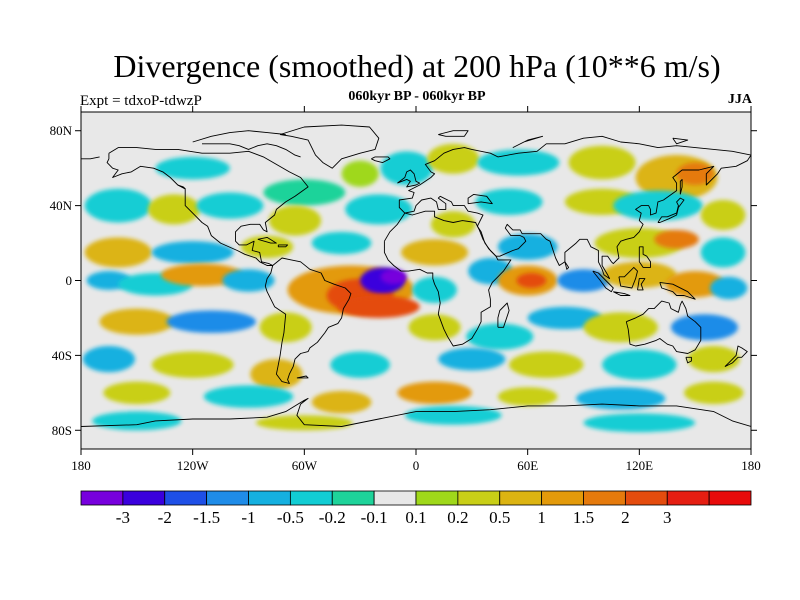 The image size is (800, 600). Describe the element at coordinates (457, 517) in the screenshot. I see `colorbar-label: 0.2` at that location.